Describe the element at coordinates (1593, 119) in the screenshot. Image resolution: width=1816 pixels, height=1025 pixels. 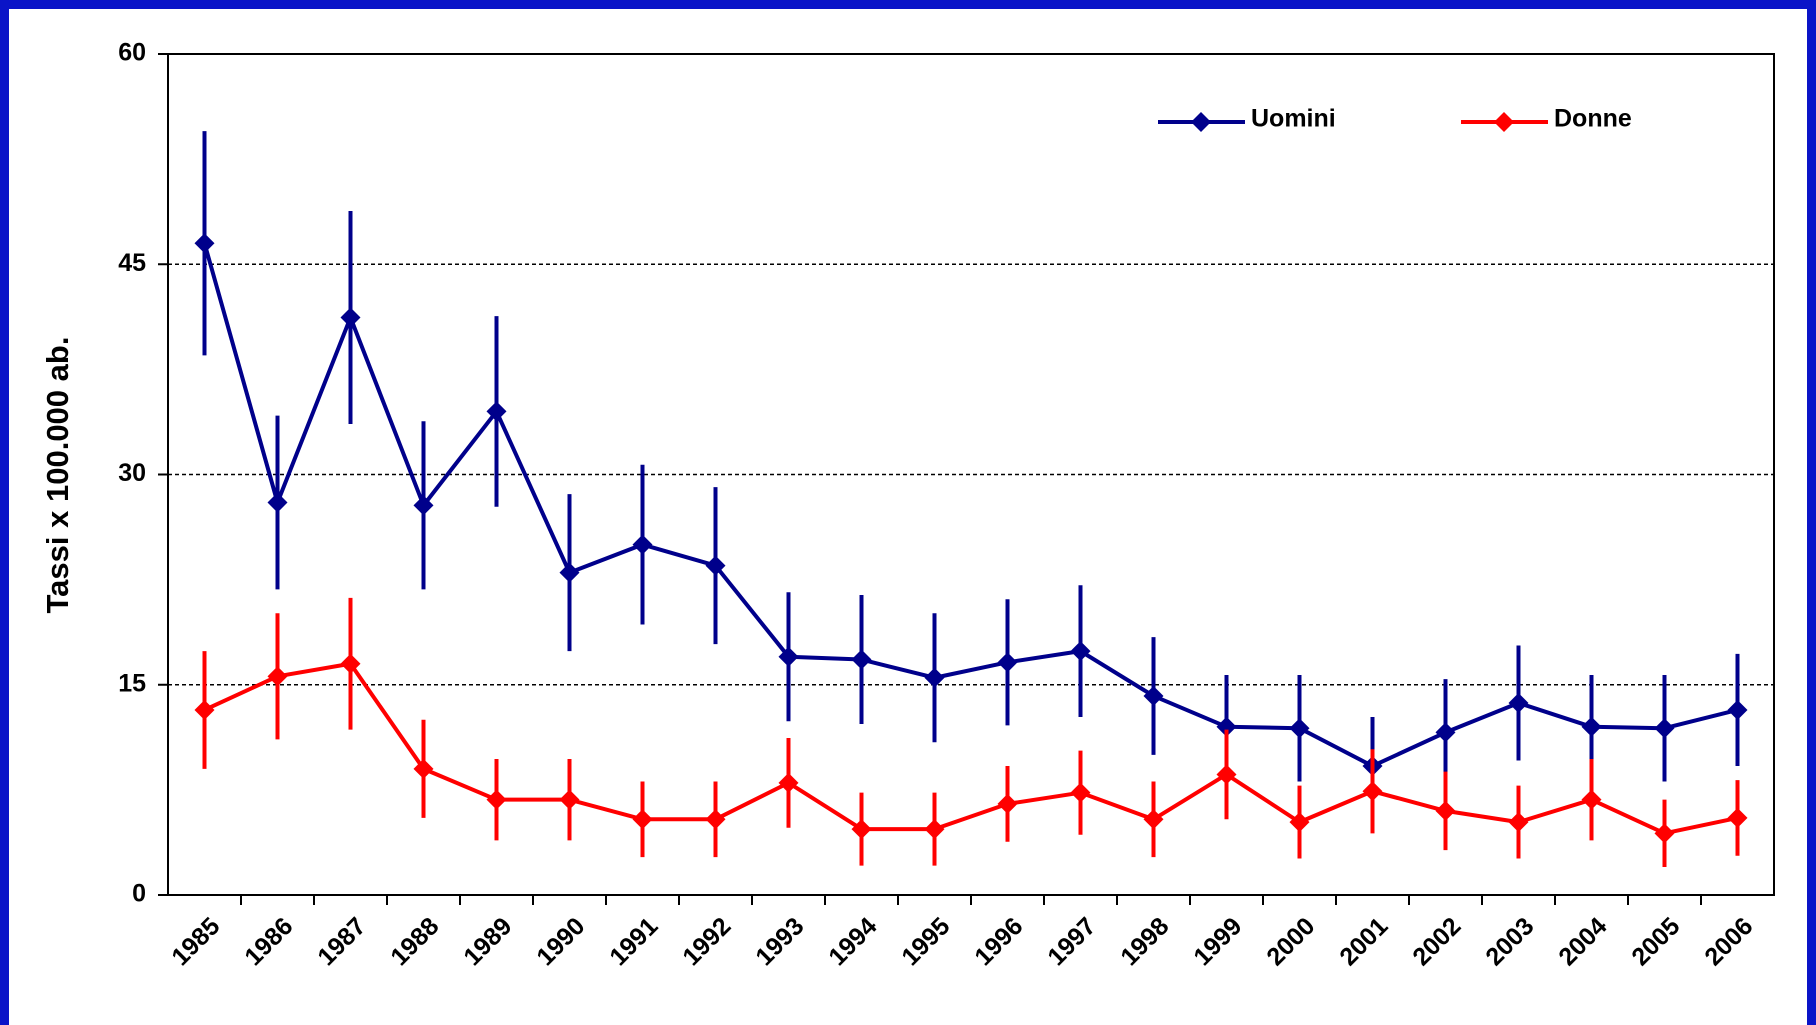
I see `legend-label: Donne` at that location.